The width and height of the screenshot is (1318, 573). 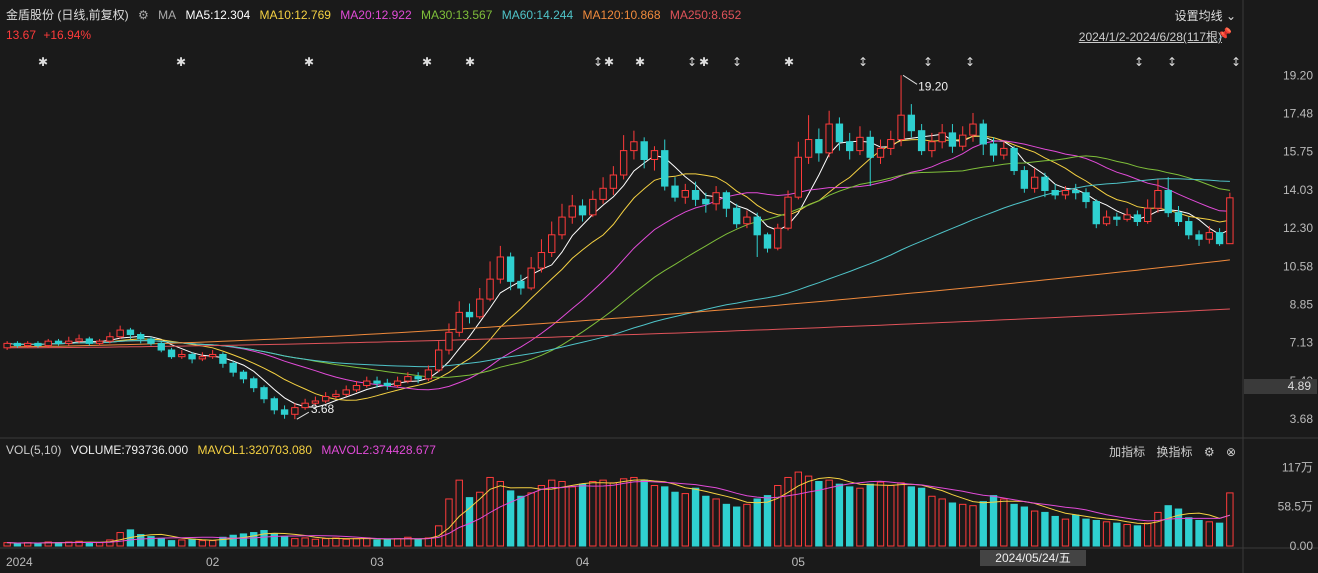 What do you see at coordinates (1127, 452) in the screenshot?
I see `add-indicator-button: 加指标` at bounding box center [1127, 452].